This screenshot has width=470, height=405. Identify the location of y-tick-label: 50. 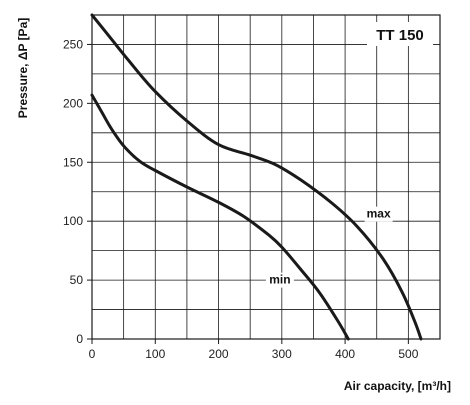
(77, 280).